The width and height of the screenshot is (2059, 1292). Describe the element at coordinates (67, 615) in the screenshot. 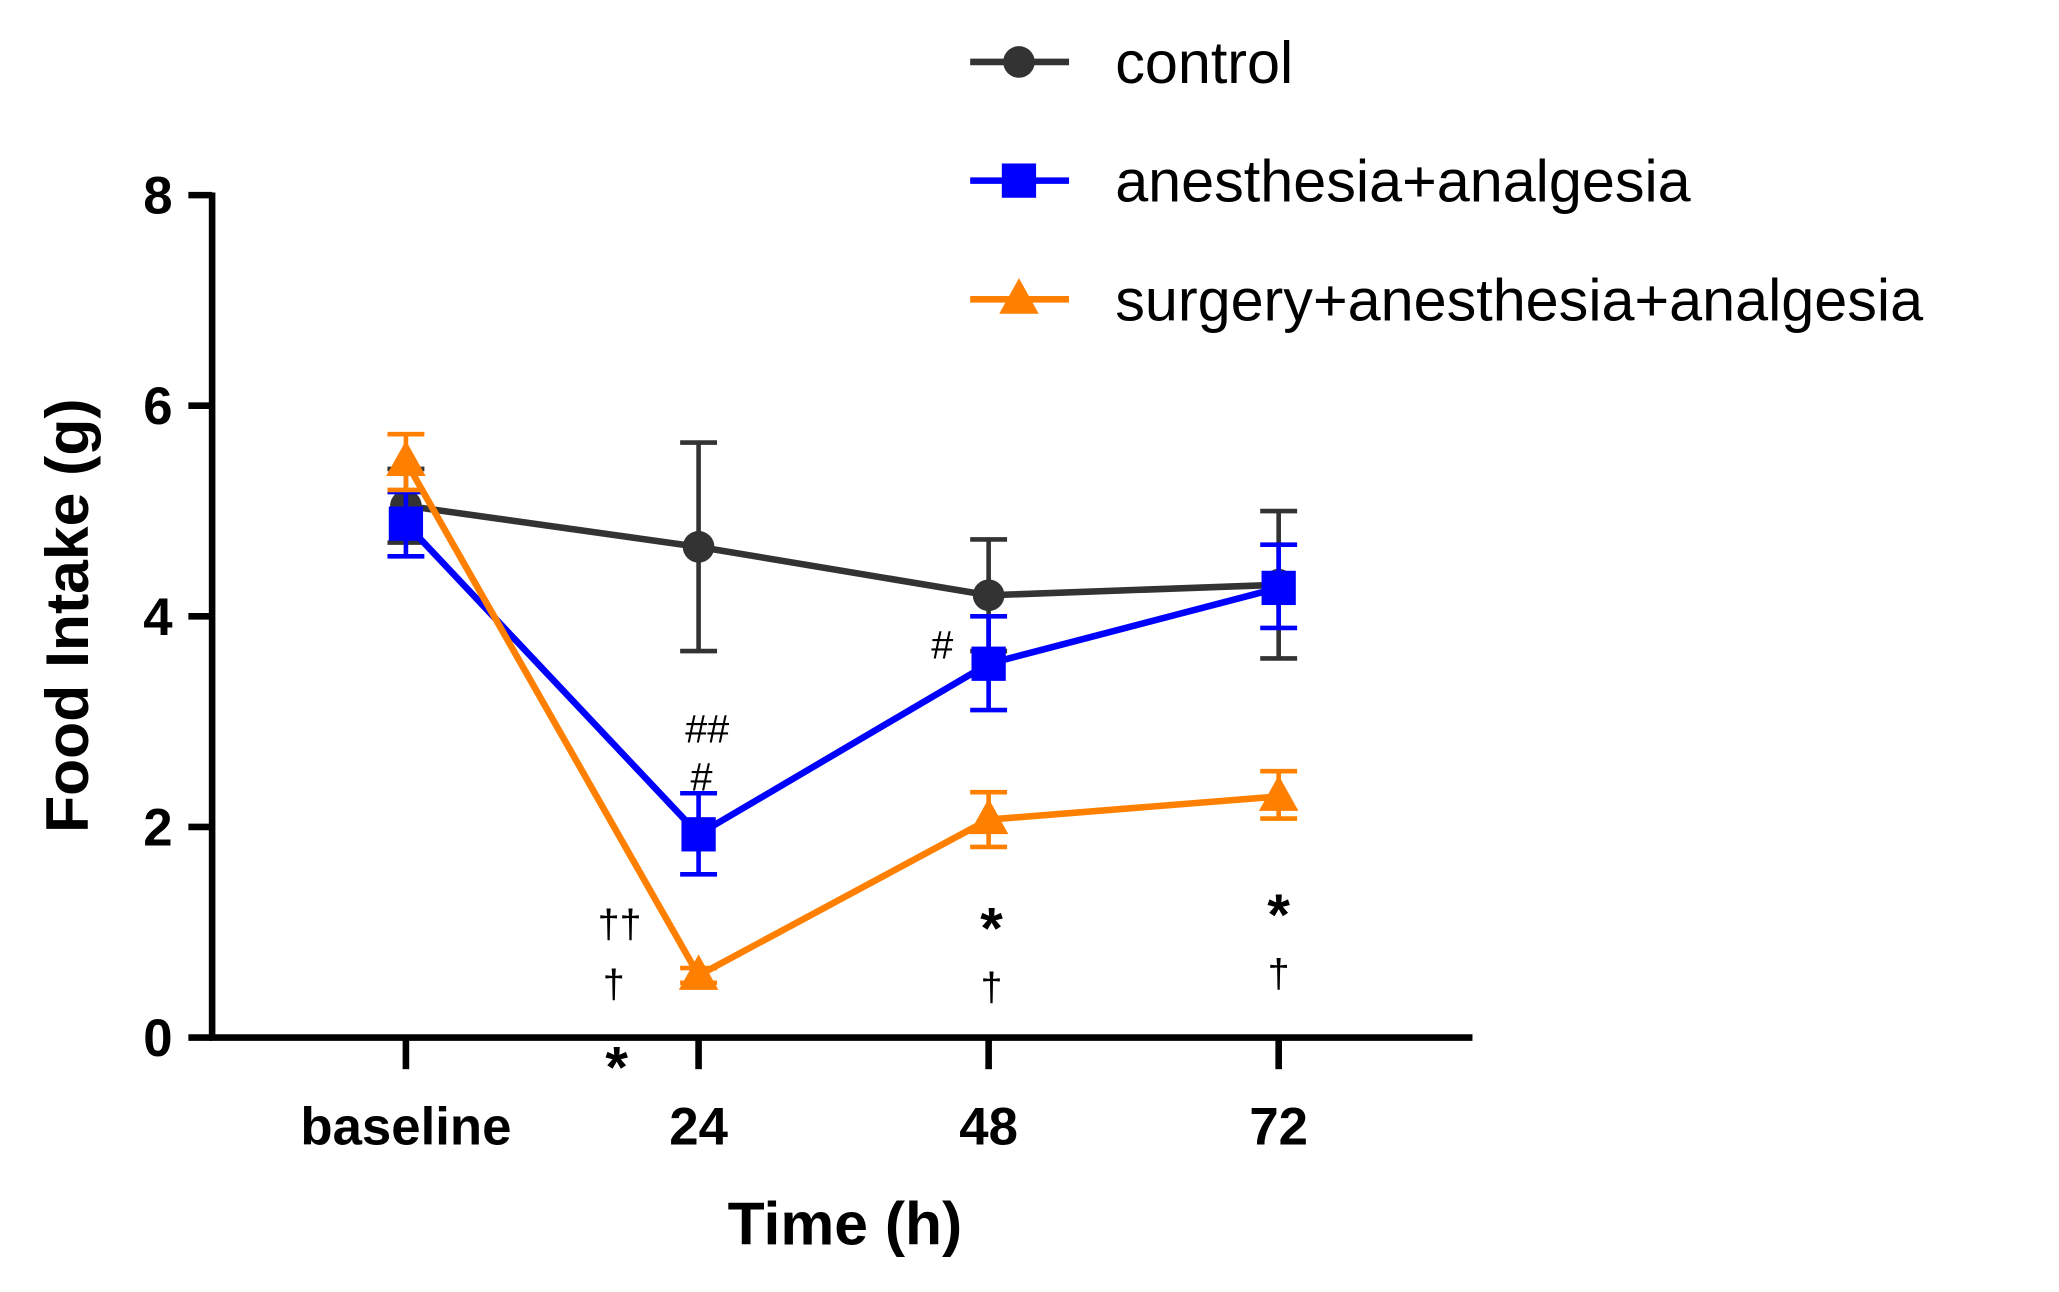

I see `y-axis-label: Food Intake (g)` at that location.